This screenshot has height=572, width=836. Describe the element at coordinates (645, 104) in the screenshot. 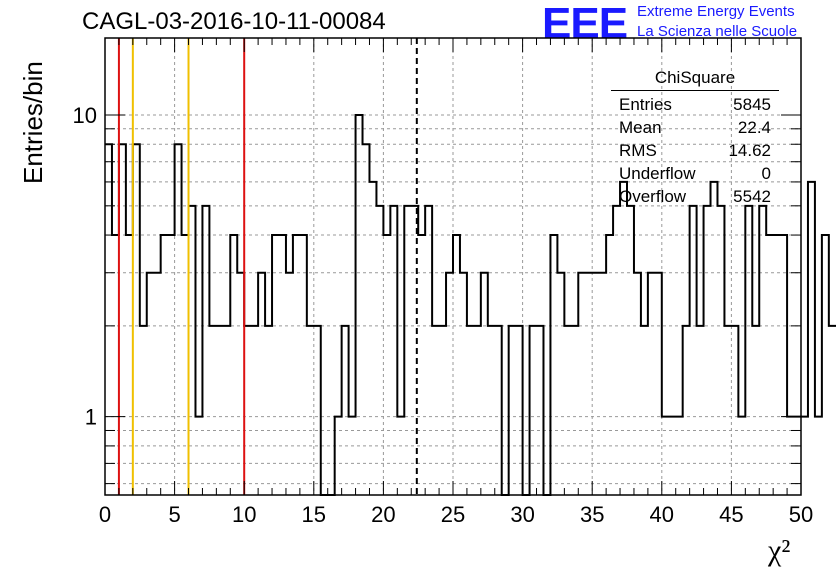

I see `stats-label: Entries` at that location.